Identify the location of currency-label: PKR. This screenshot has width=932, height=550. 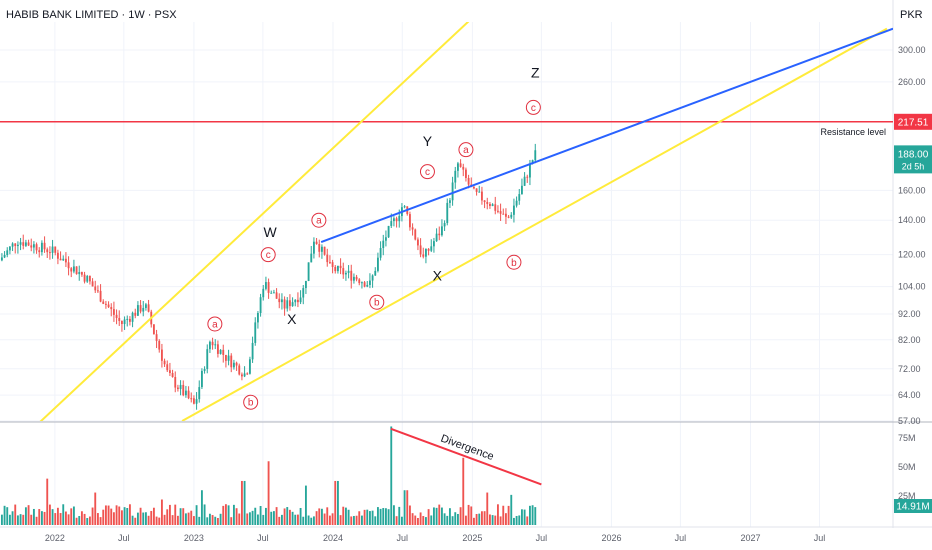
(911, 15).